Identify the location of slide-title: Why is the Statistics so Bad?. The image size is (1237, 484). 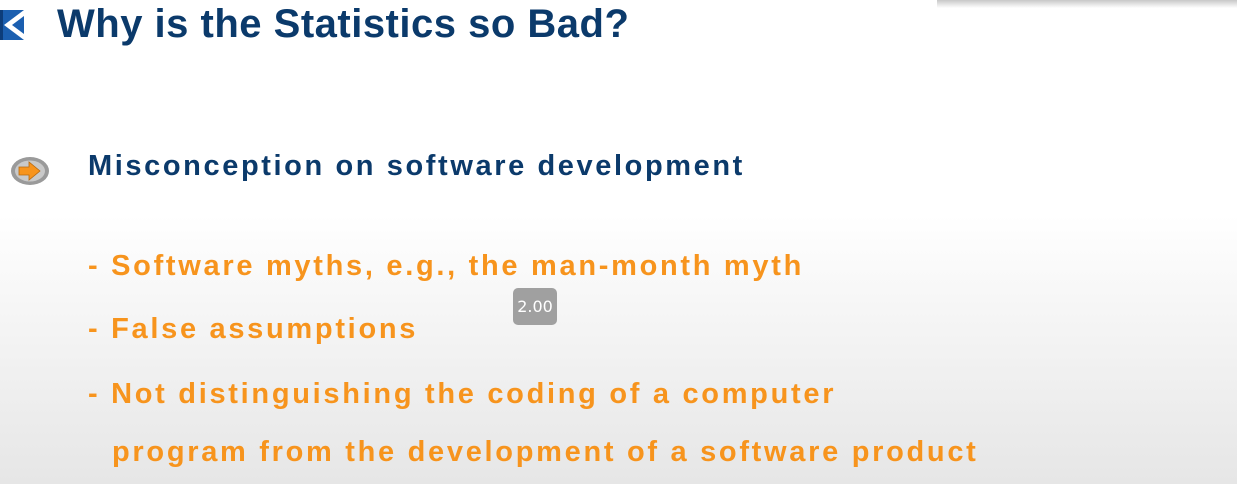
(343, 24).